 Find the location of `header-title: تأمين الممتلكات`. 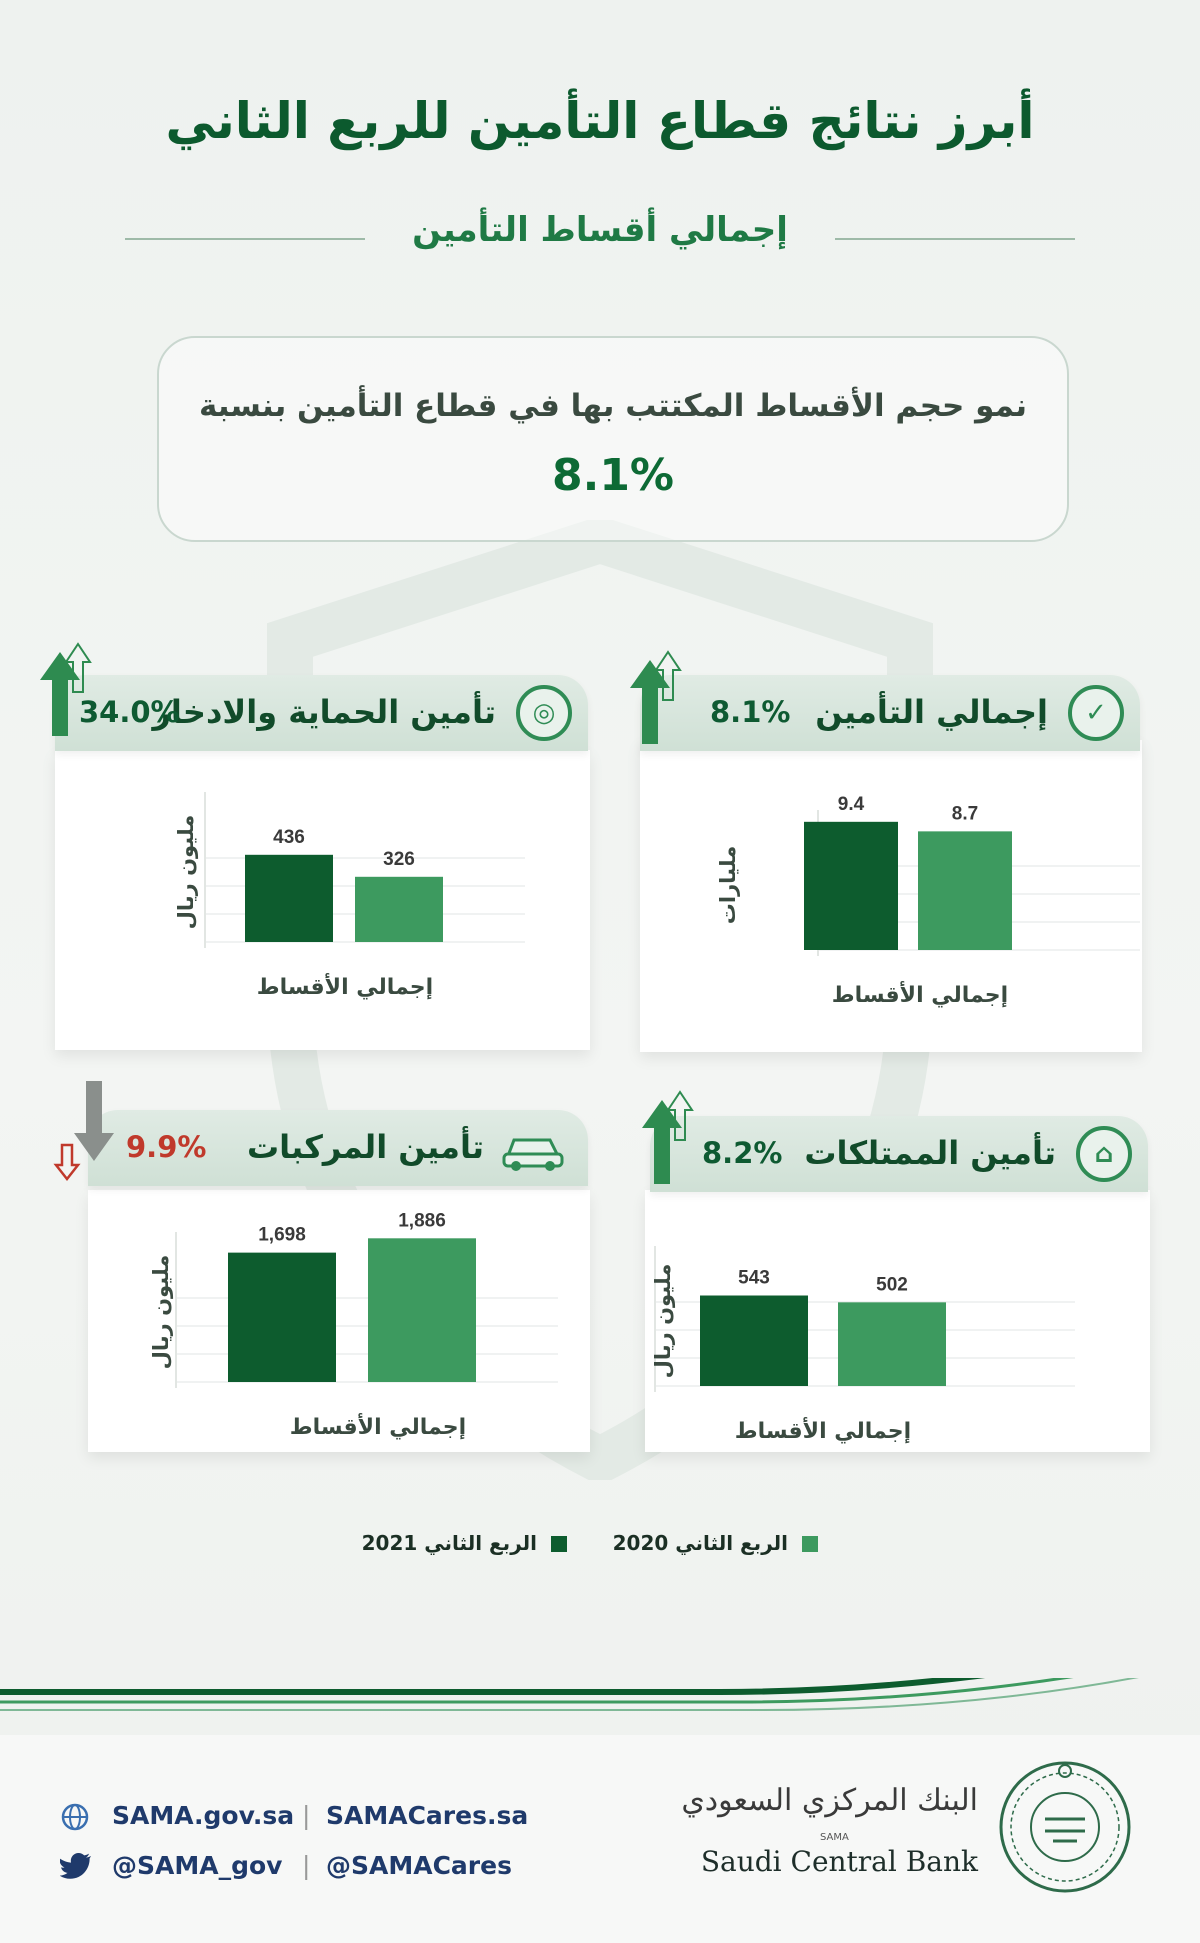

header-title: تأمين الممتلكات is located at coordinates (930, 1153).